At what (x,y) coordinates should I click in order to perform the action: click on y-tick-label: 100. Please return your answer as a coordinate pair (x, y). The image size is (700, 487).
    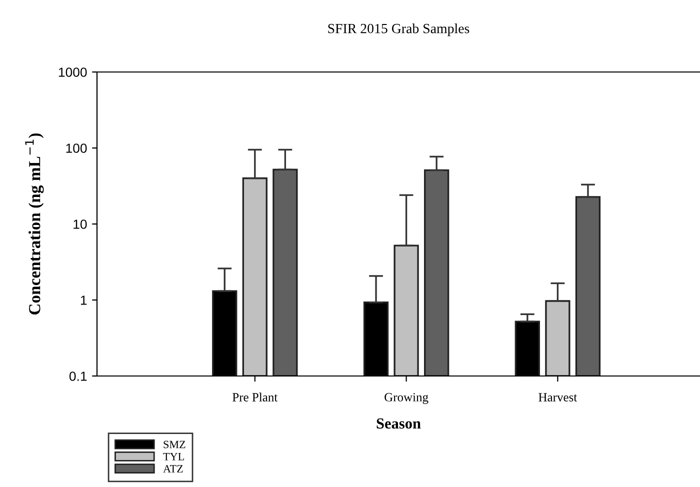
    Looking at the image, I should click on (76, 148).